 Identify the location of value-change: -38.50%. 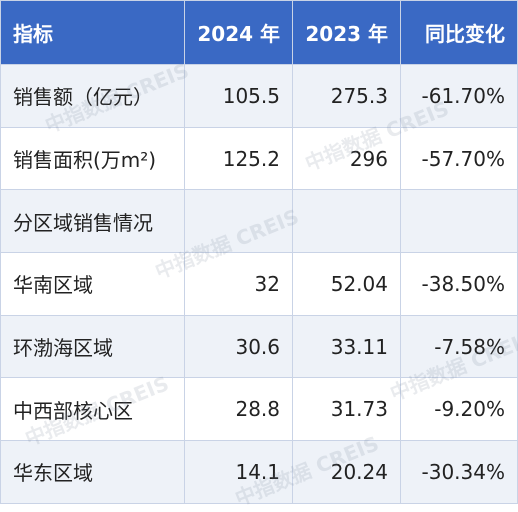
(459, 284).